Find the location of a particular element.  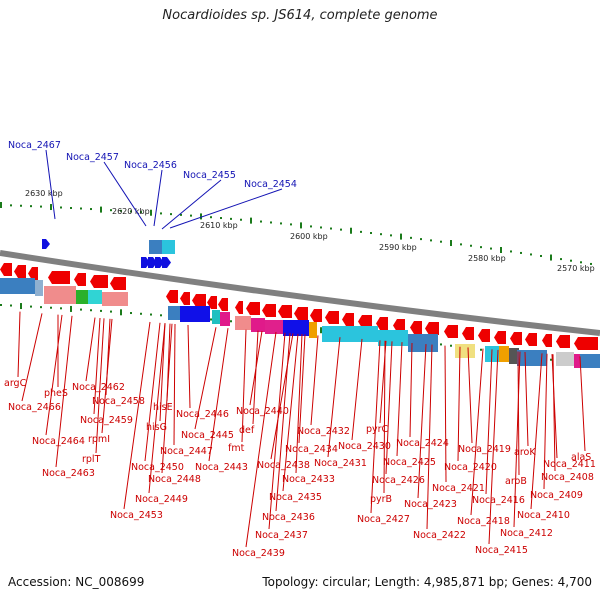

reverse-gene-label: Noca_2422 is located at coordinates (439, 535).